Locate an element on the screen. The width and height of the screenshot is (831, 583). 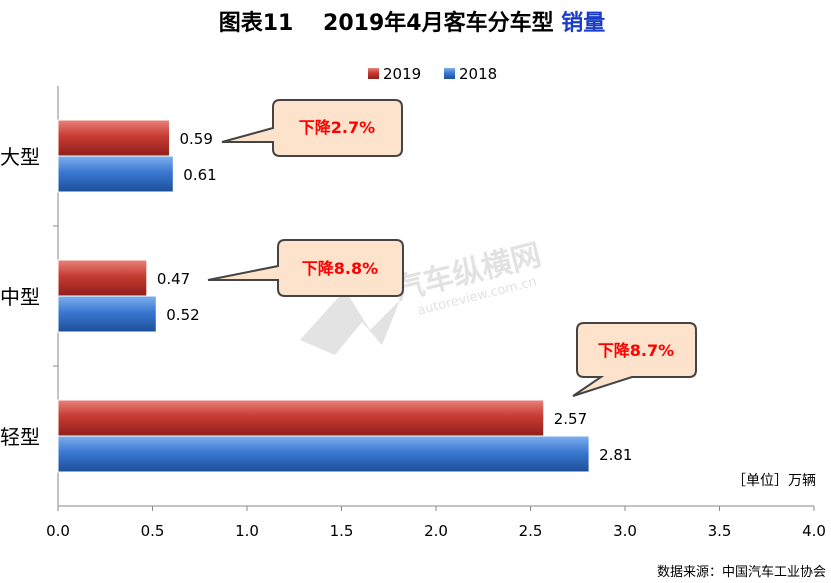
callout-medium: 下降8.8% is located at coordinates (305, 268).